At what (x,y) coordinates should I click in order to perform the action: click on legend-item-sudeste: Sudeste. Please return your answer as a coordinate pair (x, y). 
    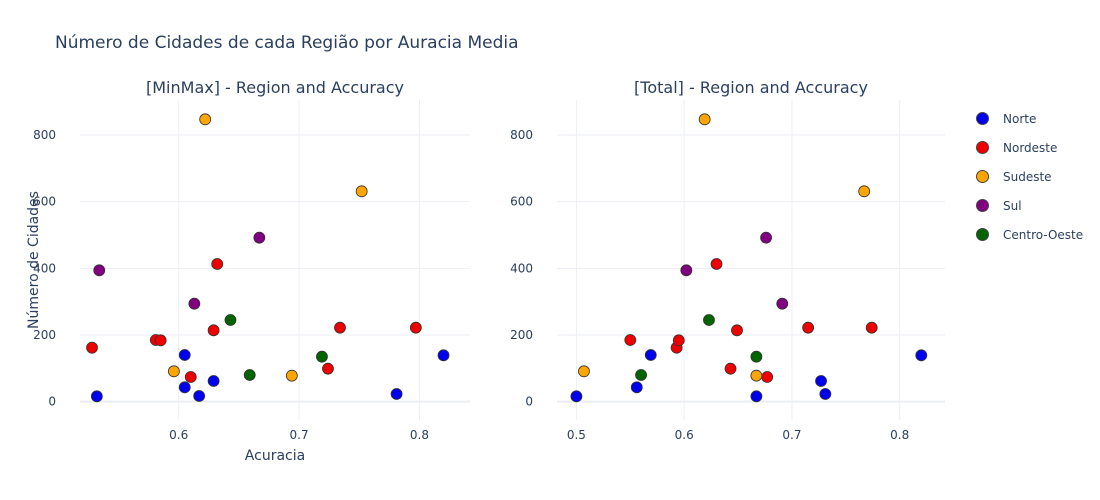
    Looking at the image, I should click on (1027, 176).